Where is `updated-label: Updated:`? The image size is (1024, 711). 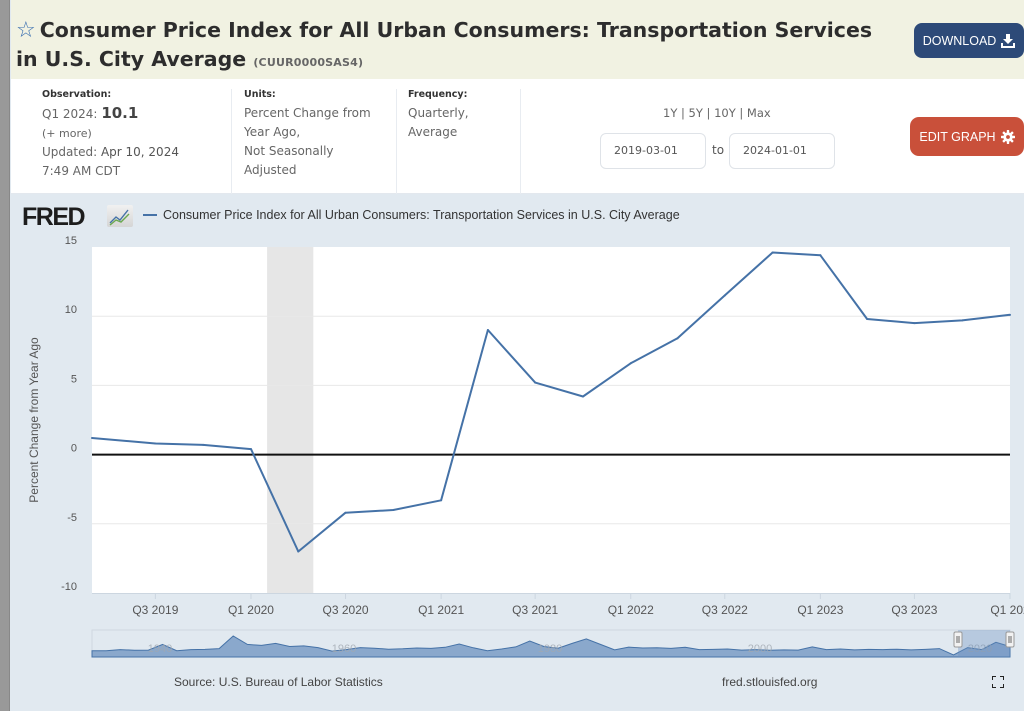 updated-label: Updated: is located at coordinates (70, 152).